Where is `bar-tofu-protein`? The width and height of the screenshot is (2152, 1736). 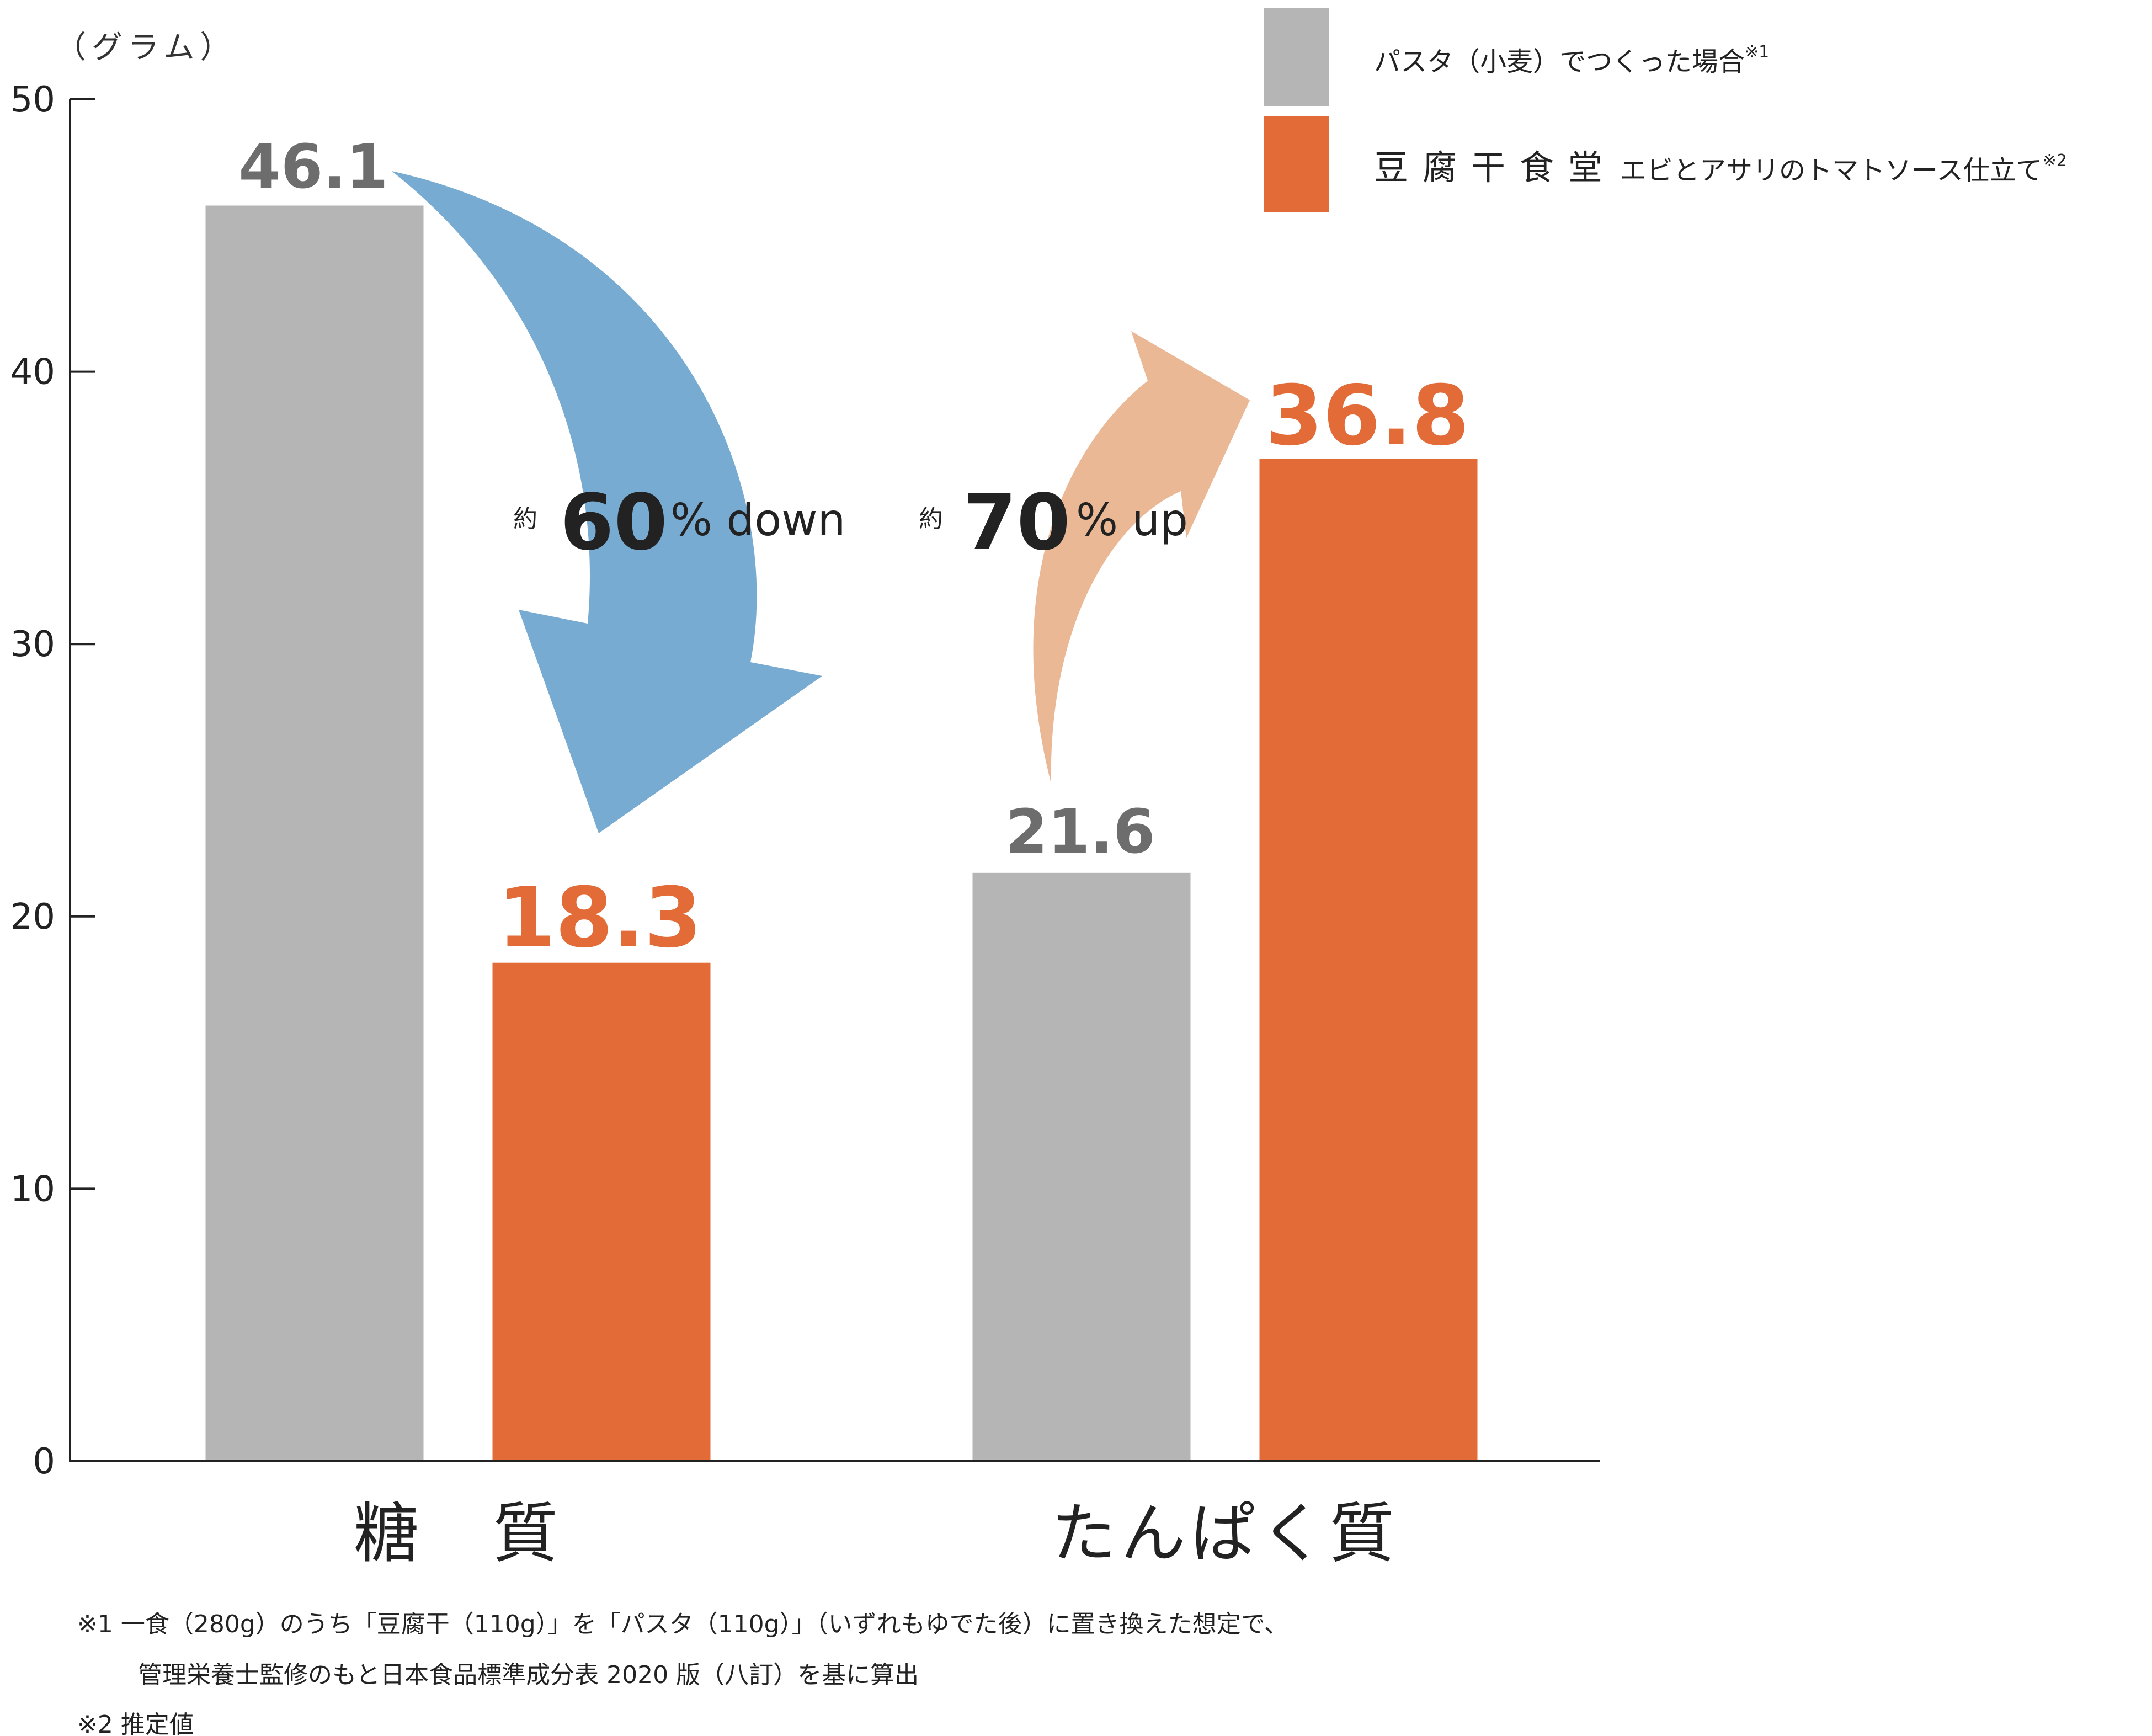 bar-tofu-protein is located at coordinates (1368, 960).